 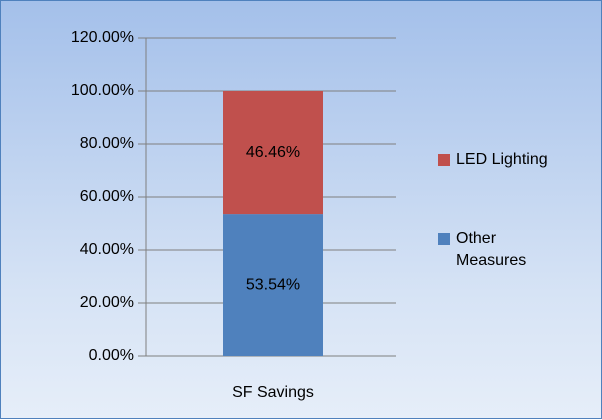 What do you see at coordinates (107, 249) in the screenshot?
I see `y-tick-label: 40.00%` at bounding box center [107, 249].